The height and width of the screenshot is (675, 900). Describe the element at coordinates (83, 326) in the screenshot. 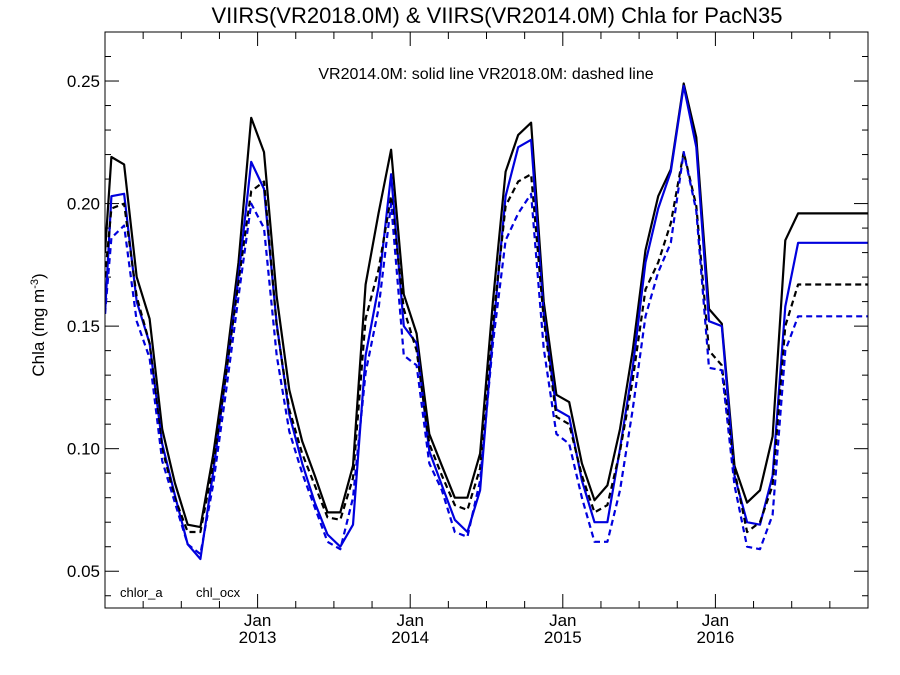

I see `y-tick-label: 0.15` at that location.